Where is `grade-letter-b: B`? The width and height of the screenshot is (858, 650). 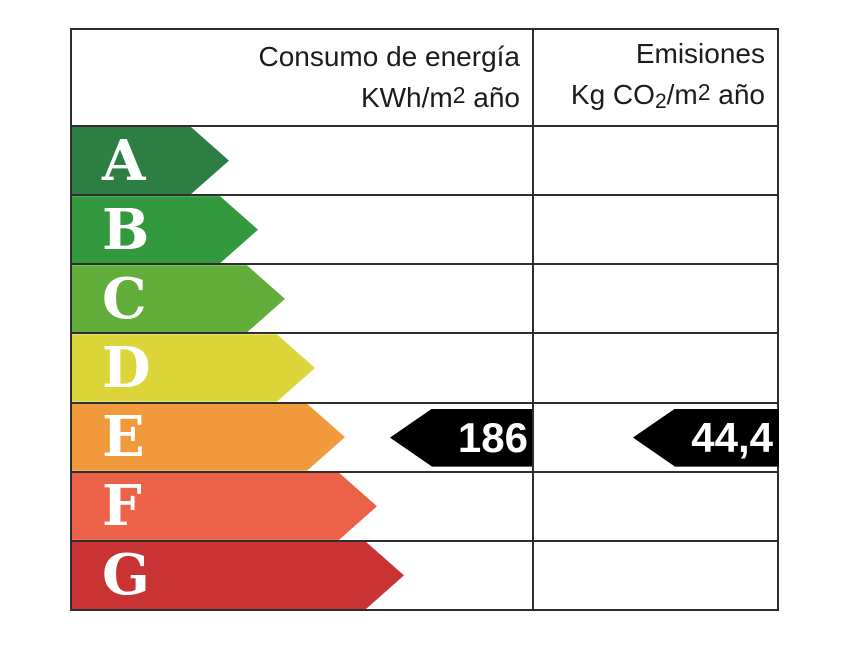
grade-letter-b: B is located at coordinates (126, 229).